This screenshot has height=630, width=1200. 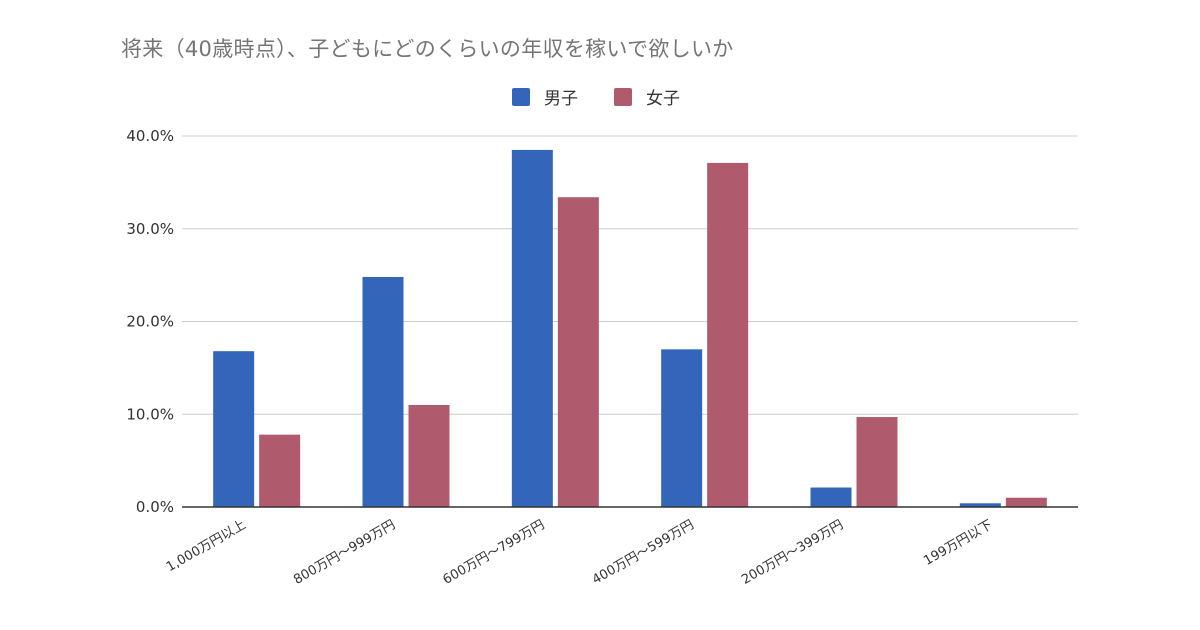 What do you see at coordinates (521, 96) in the screenshot?
I see `legend-swatch-boys` at bounding box center [521, 96].